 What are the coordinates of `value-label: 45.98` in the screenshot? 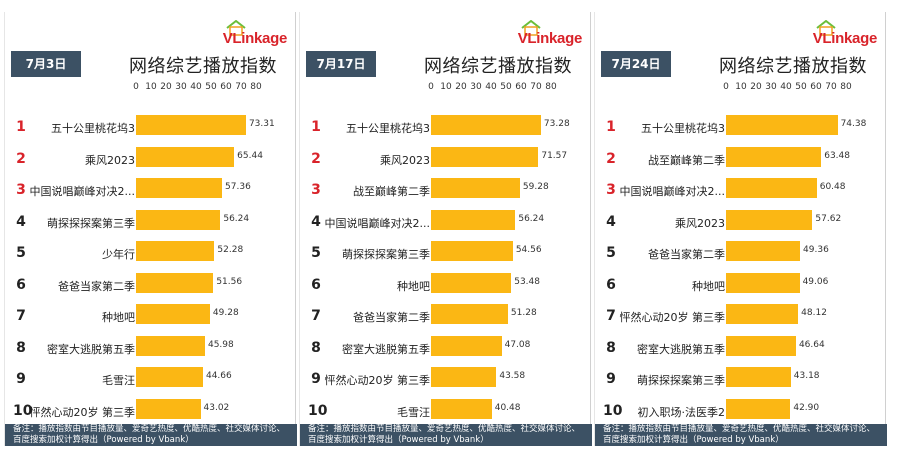 It's located at (220, 344).